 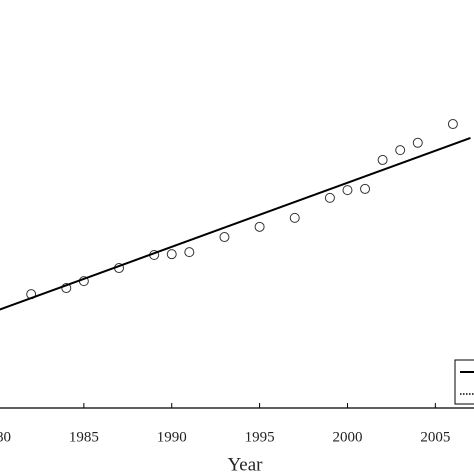 What do you see at coordinates (435, 437) in the screenshot?
I see `x-tick-label: 2005` at bounding box center [435, 437].